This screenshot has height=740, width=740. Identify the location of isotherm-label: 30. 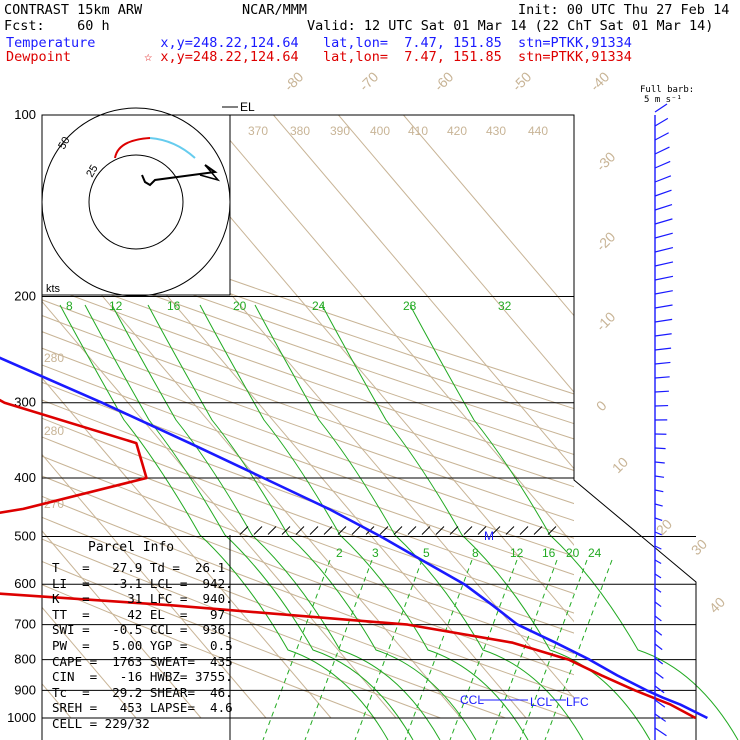
(699, 547).